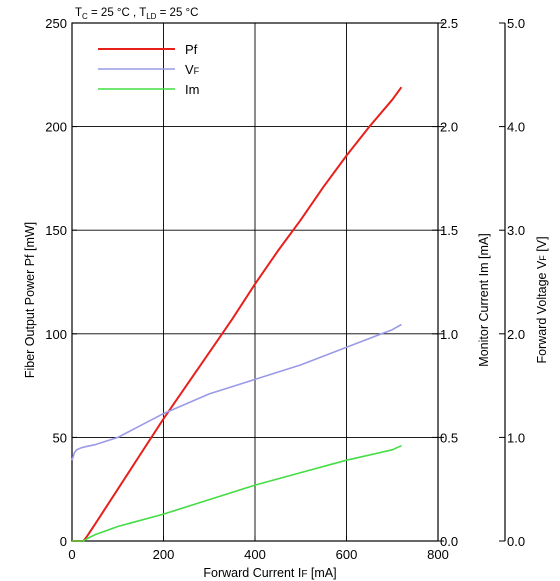 The image size is (560, 581). Describe the element at coordinates (164, 554) in the screenshot. I see `x-tick-label: 200` at that location.